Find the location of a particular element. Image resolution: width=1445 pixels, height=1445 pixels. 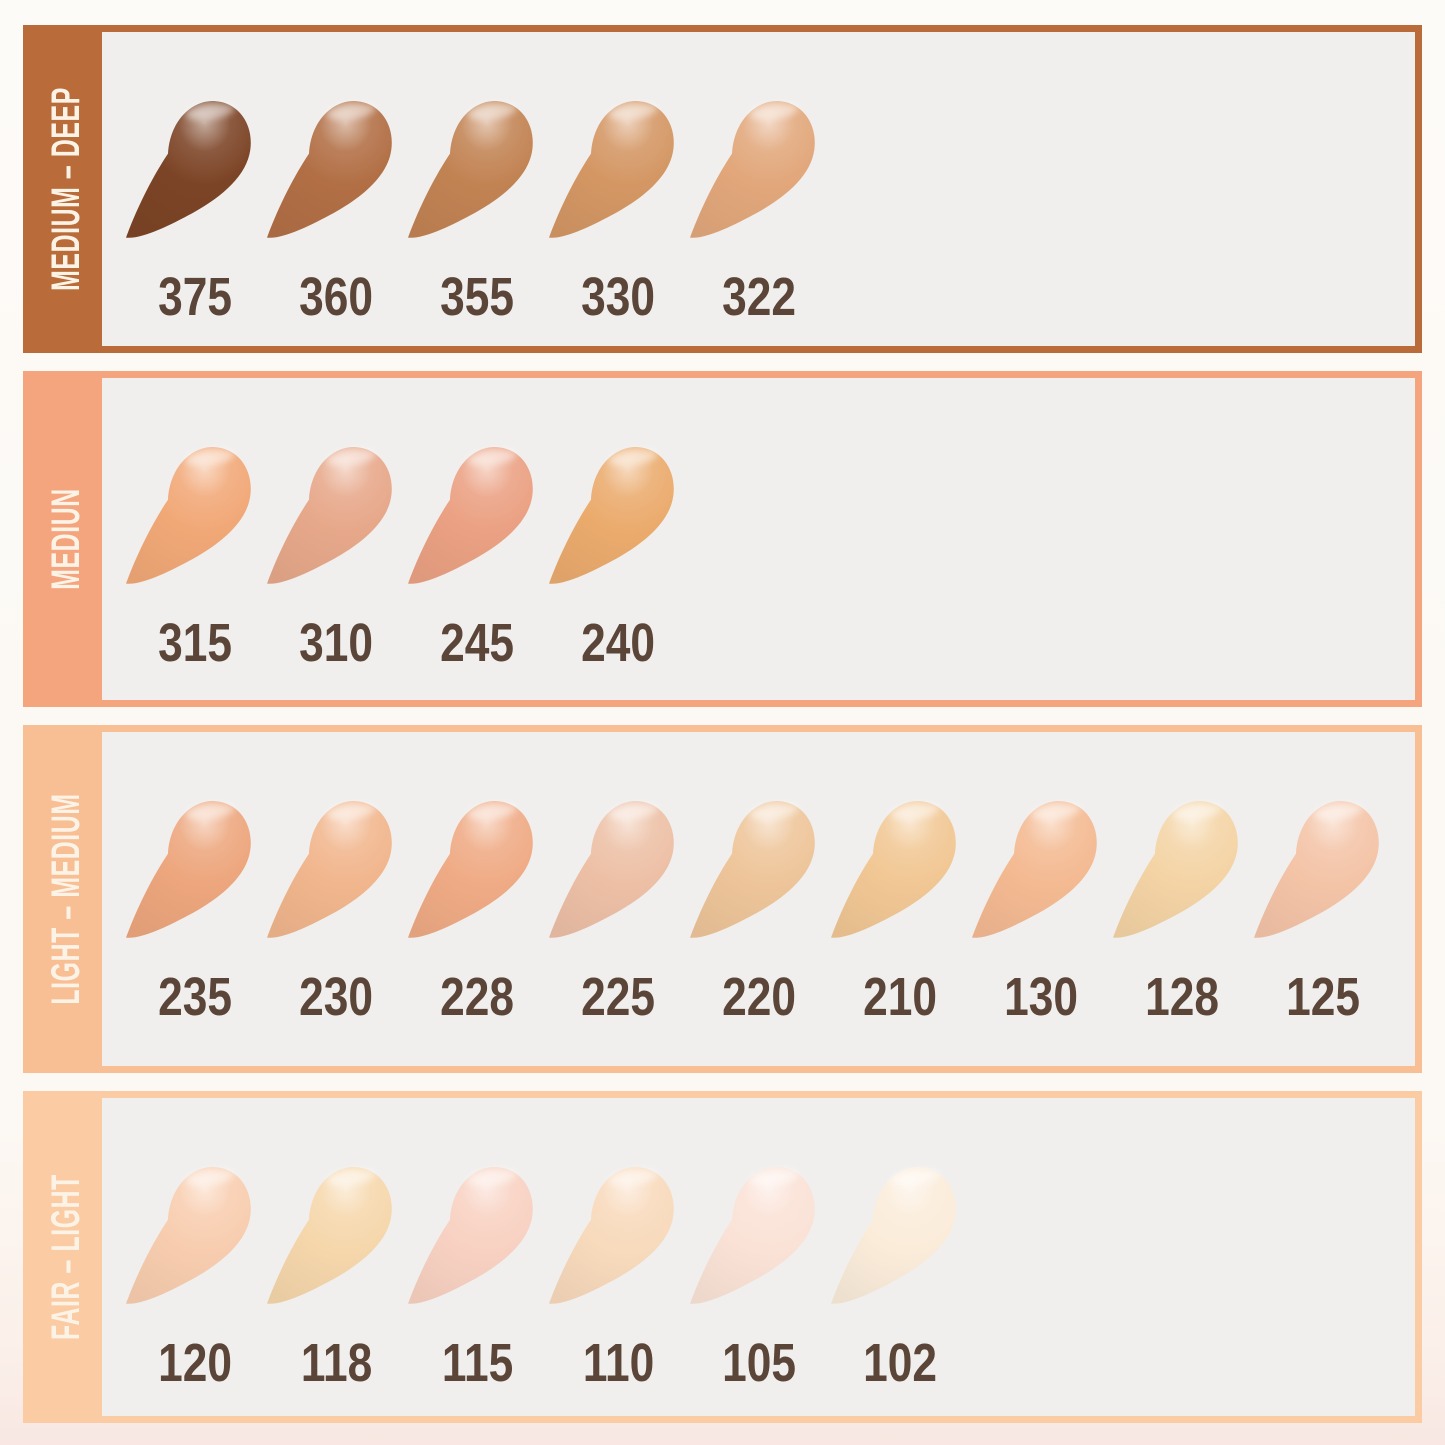

shade-number: 228 is located at coordinates (477, 997).